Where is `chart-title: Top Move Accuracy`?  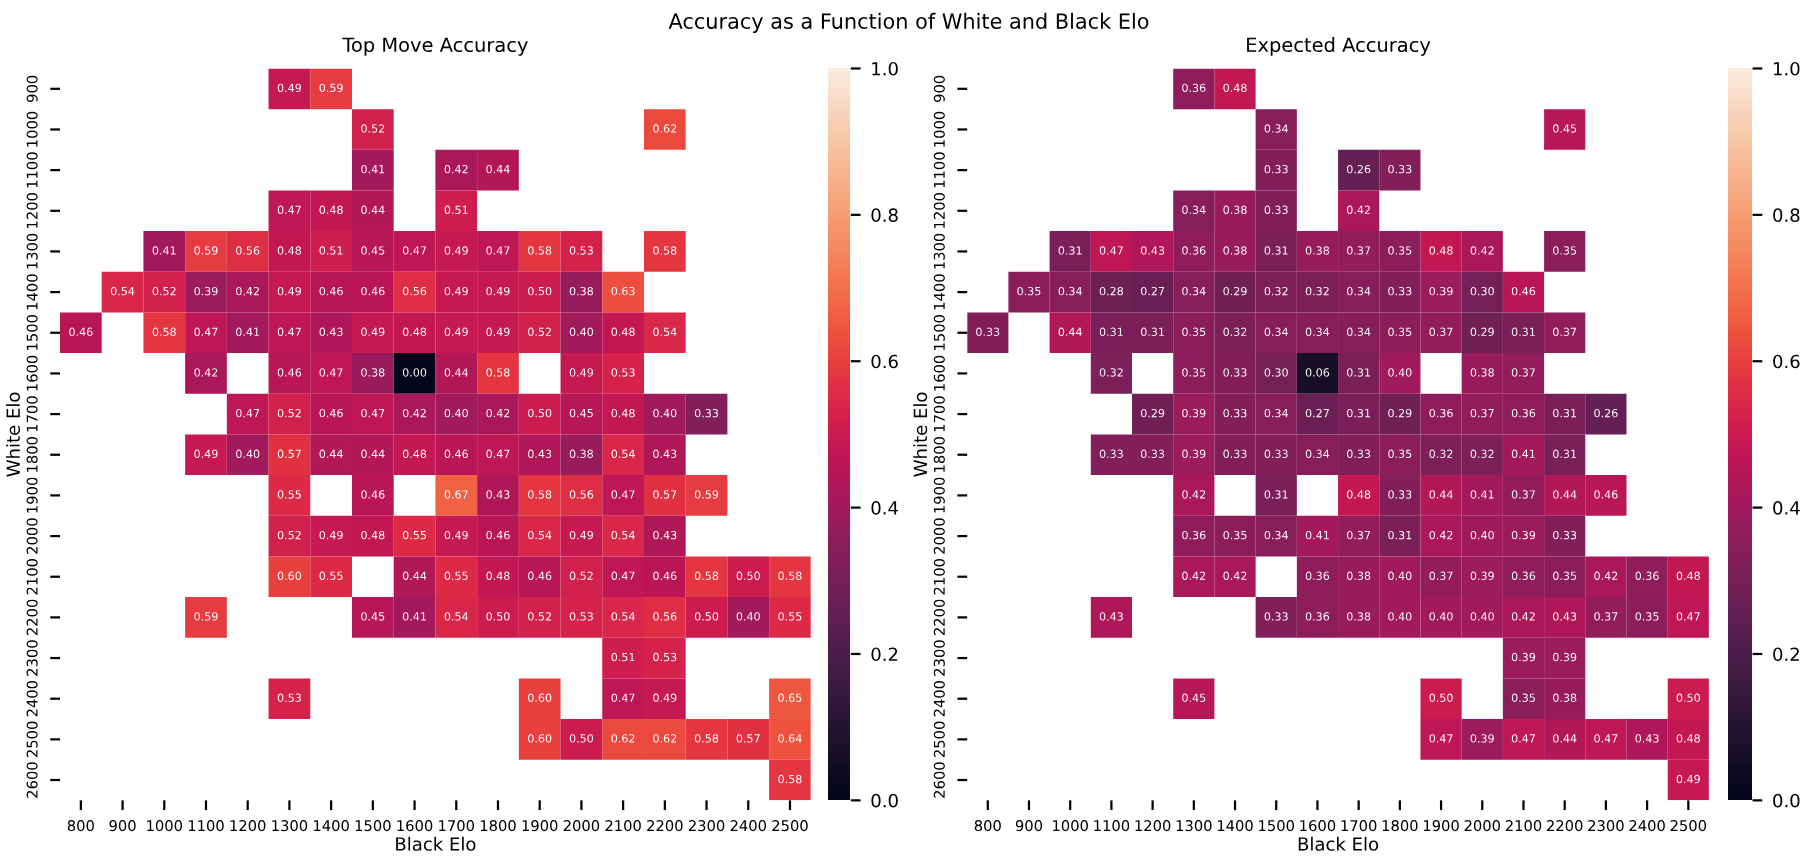 chart-title: Top Move Accuracy is located at coordinates (435, 46).